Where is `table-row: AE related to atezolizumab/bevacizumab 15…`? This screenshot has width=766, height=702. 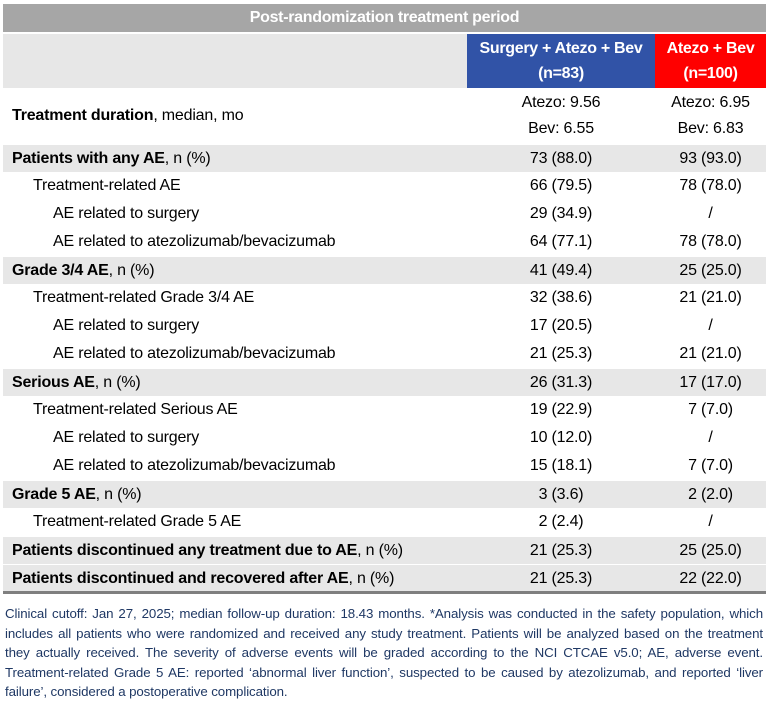
table-row: AE related to atezolizumab/bevacizumab 15… is located at coordinates (384, 466).